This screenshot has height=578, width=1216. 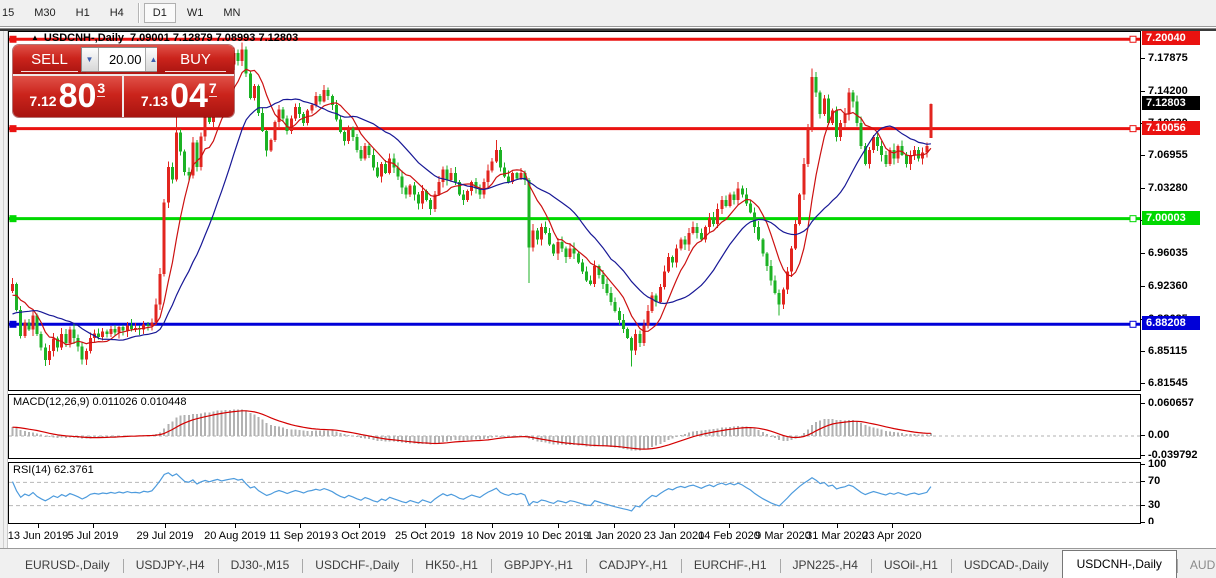 What do you see at coordinates (1171, 127) in the screenshot?
I see `level-price-badge: 7.10056` at bounding box center [1171, 127].